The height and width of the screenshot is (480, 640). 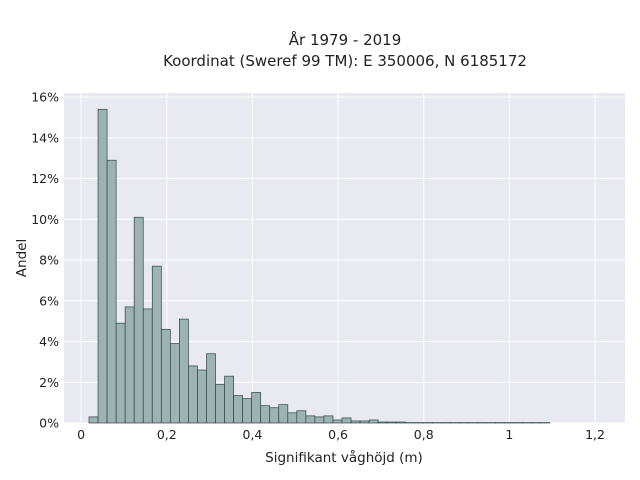 I want to click on y-tick-label: 4%, so click(x=49, y=341).